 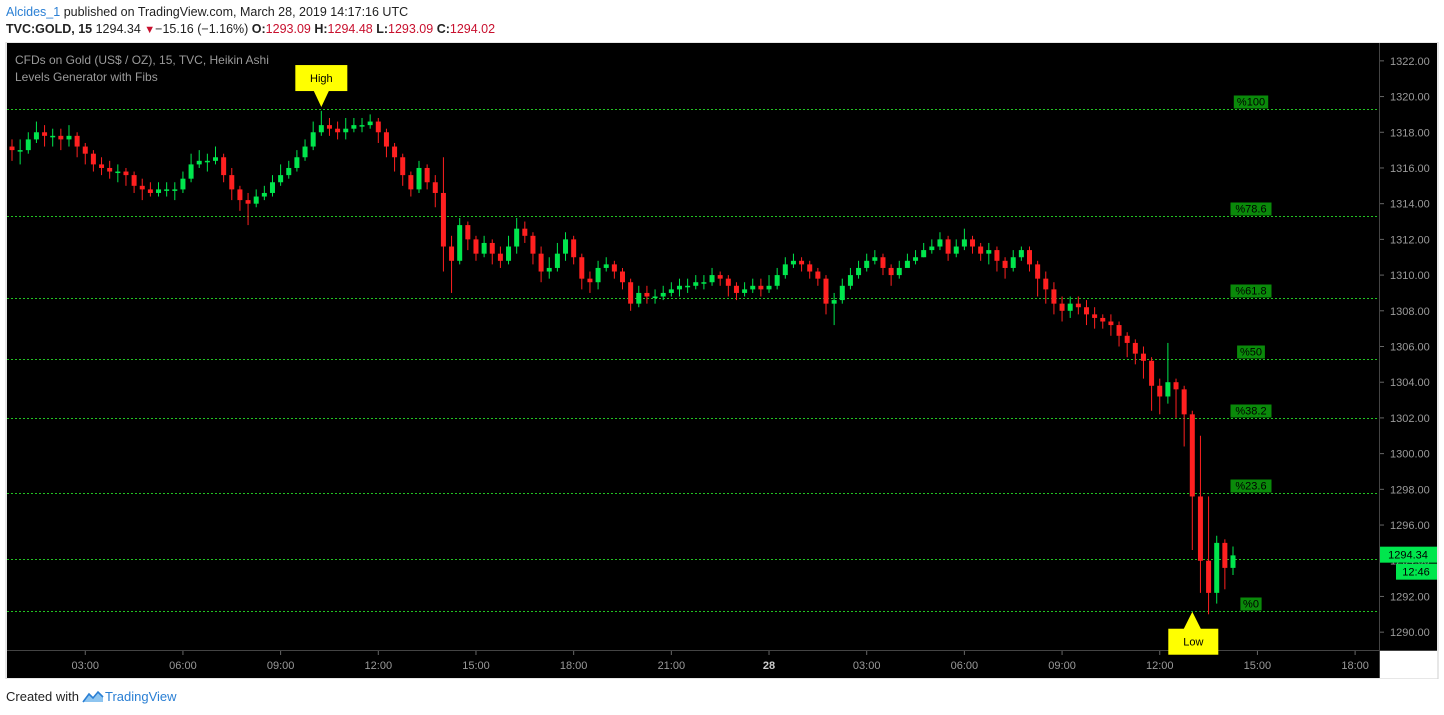 What do you see at coordinates (769, 666) in the screenshot?
I see `x-tick-label: 28` at bounding box center [769, 666].